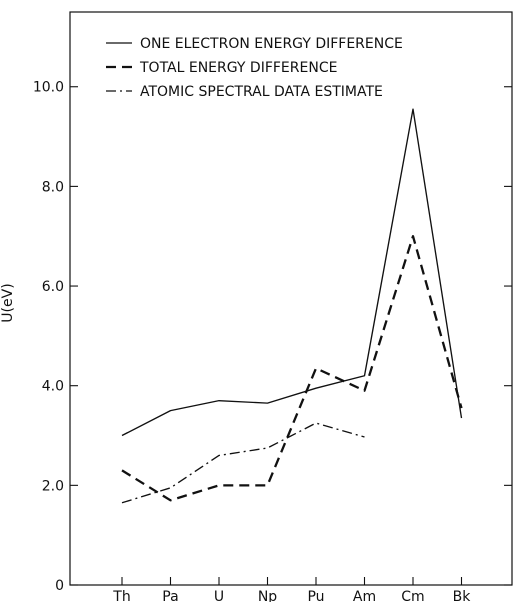  I want to click on y-tick-label: 10.0, so click(48, 88).